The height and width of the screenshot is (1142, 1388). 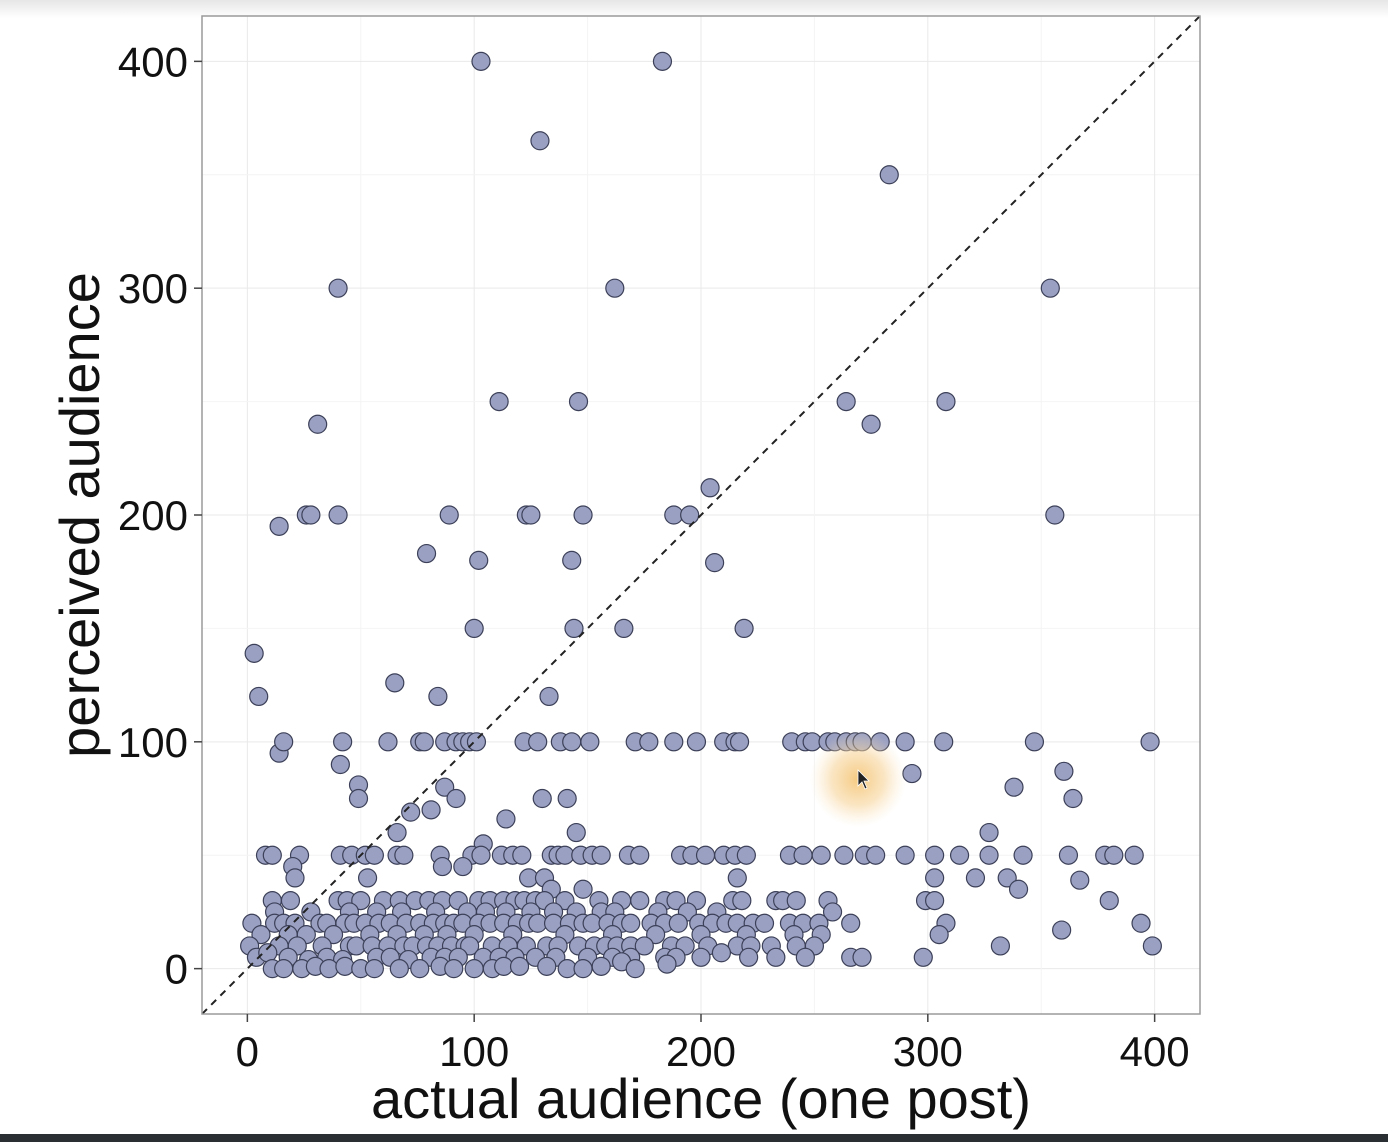 What do you see at coordinates (474, 1051) in the screenshot?
I see `x-tick-label: 100` at bounding box center [474, 1051].